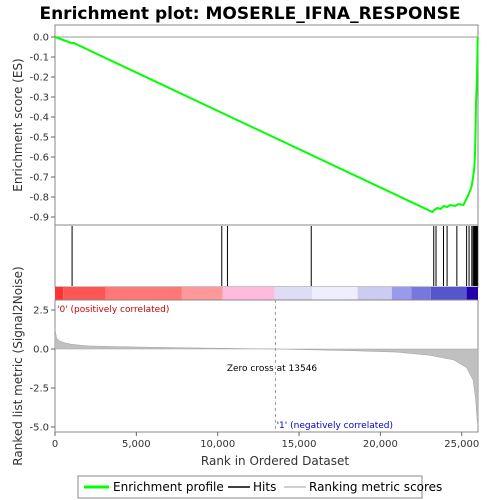  What do you see at coordinates (375, 487) in the screenshot?
I see `legend-metric-label: Ranking metric scores` at bounding box center [375, 487].